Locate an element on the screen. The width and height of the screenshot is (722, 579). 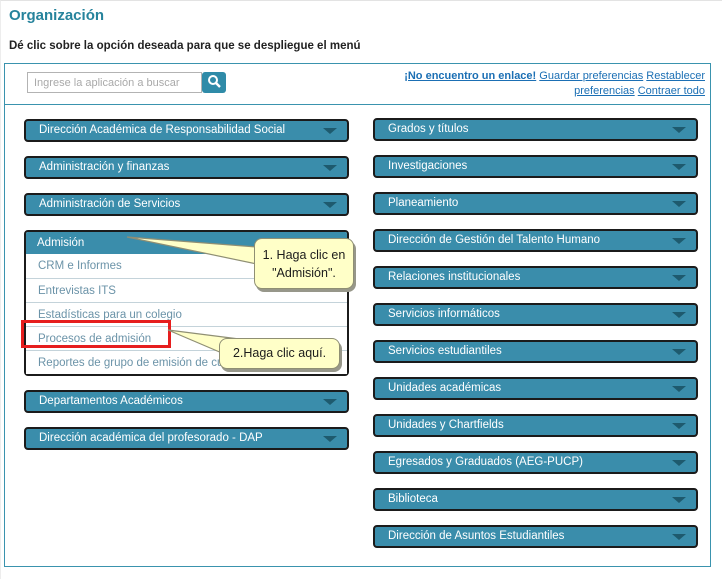
search-icon is located at coordinates (214, 82).